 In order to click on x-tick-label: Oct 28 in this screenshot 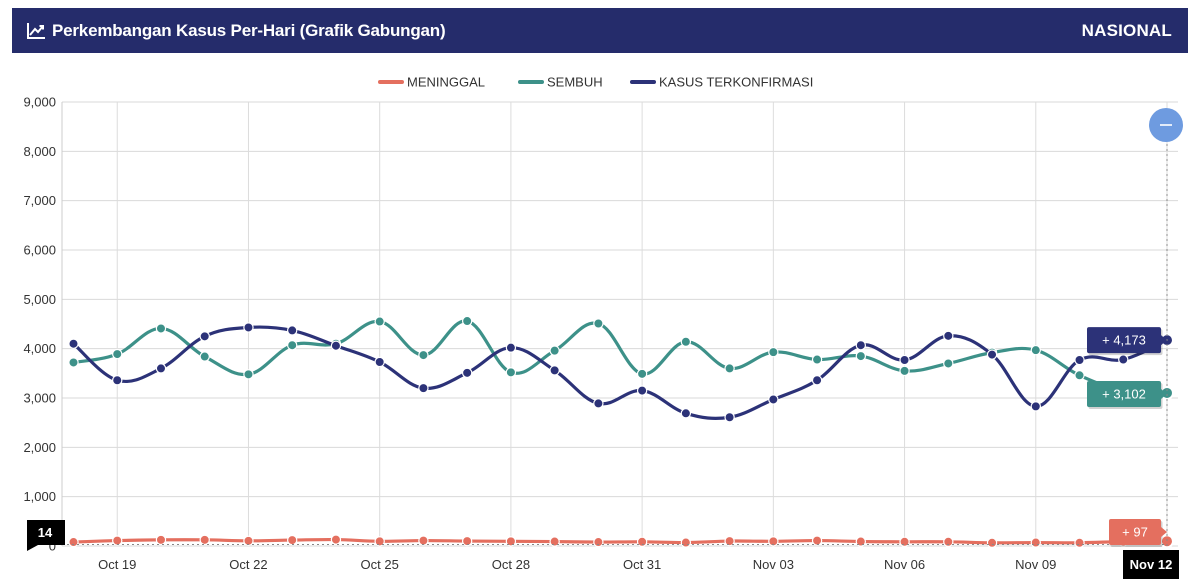, I will do `click(511, 564)`.